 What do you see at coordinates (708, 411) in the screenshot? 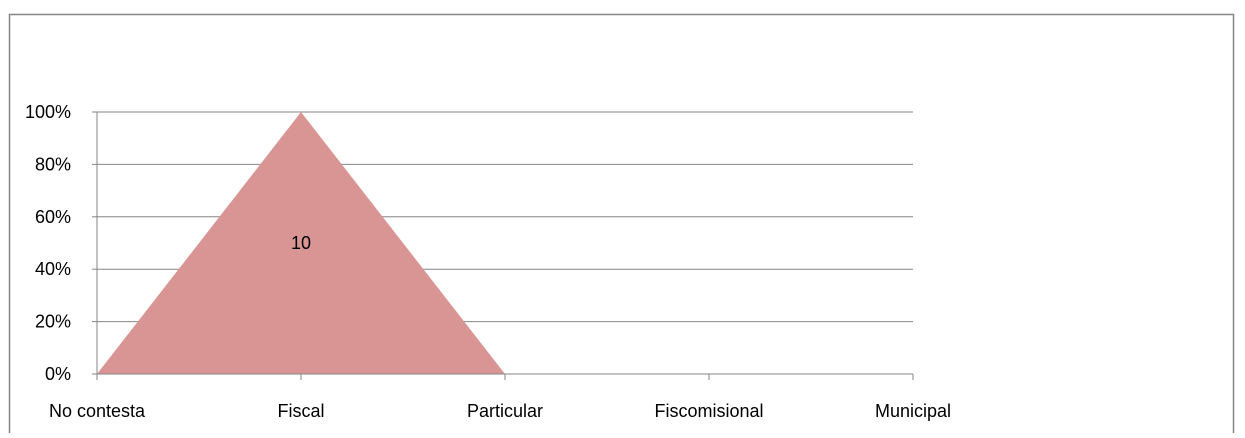
I see `x-tick-label: Fiscomisional` at bounding box center [708, 411].